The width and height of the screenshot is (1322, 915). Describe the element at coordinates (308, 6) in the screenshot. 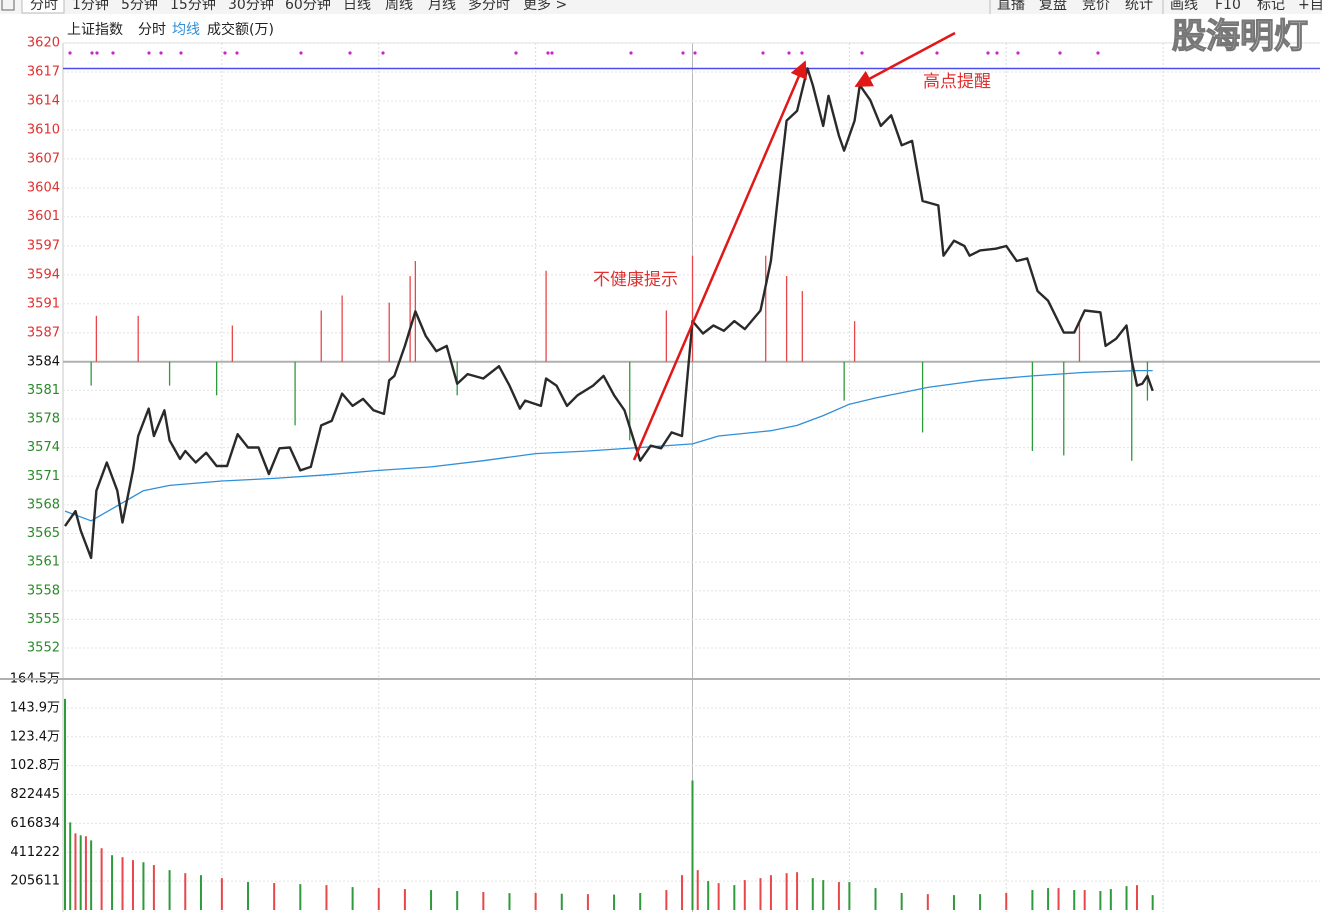

I see `toolbar-tab: 60分钟` at that location.